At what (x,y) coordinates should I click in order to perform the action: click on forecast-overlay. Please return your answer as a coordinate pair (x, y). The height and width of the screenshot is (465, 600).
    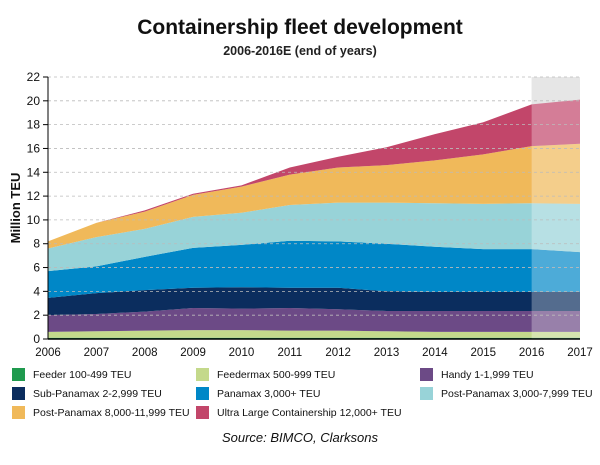
    Looking at the image, I should click on (555, 208).